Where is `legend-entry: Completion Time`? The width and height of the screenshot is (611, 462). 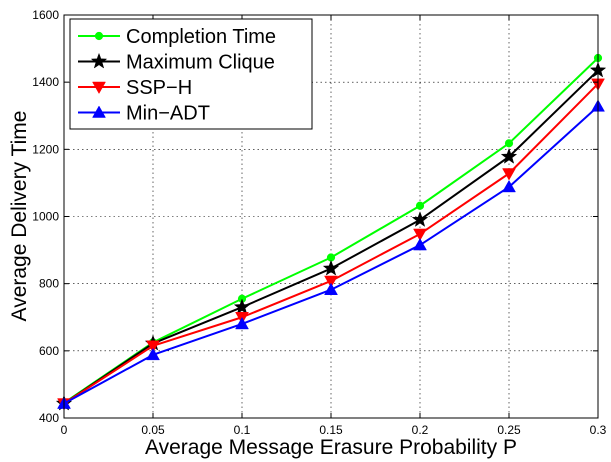
legend-entry: Completion Time is located at coordinates (177, 37).